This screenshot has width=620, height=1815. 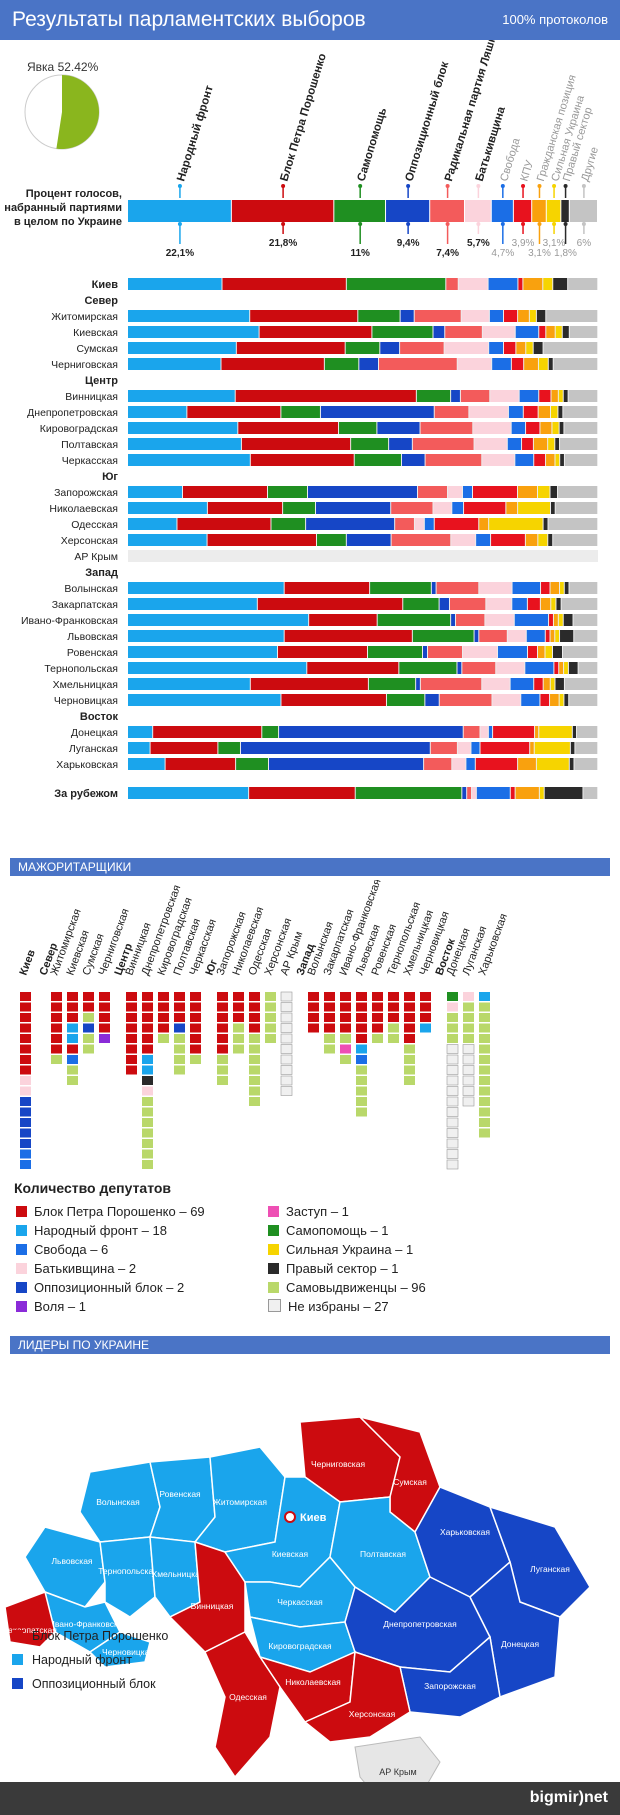 What do you see at coordinates (84, 365) in the screenshot?
I see `region-label: Черниговская` at bounding box center [84, 365].